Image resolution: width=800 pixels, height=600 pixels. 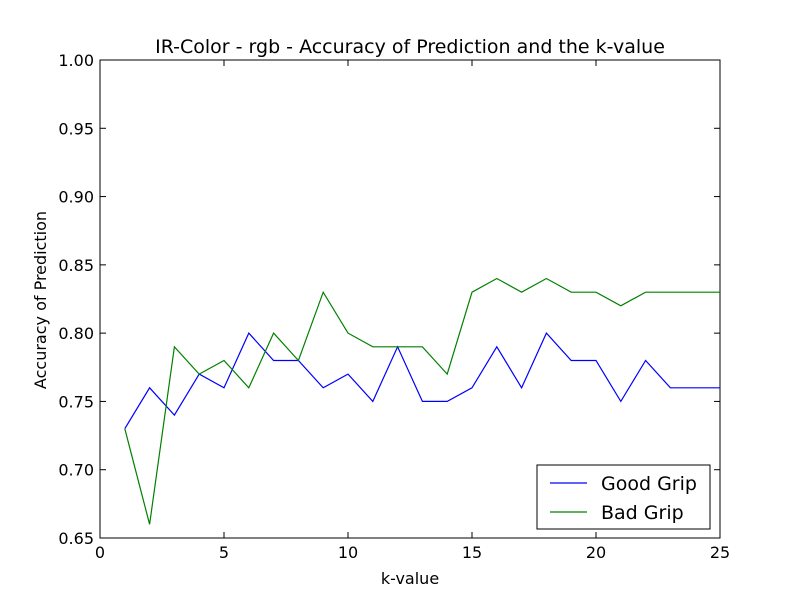 What do you see at coordinates (422, 381) in the screenshot?
I see `series-line-good-grip` at bounding box center [422, 381].